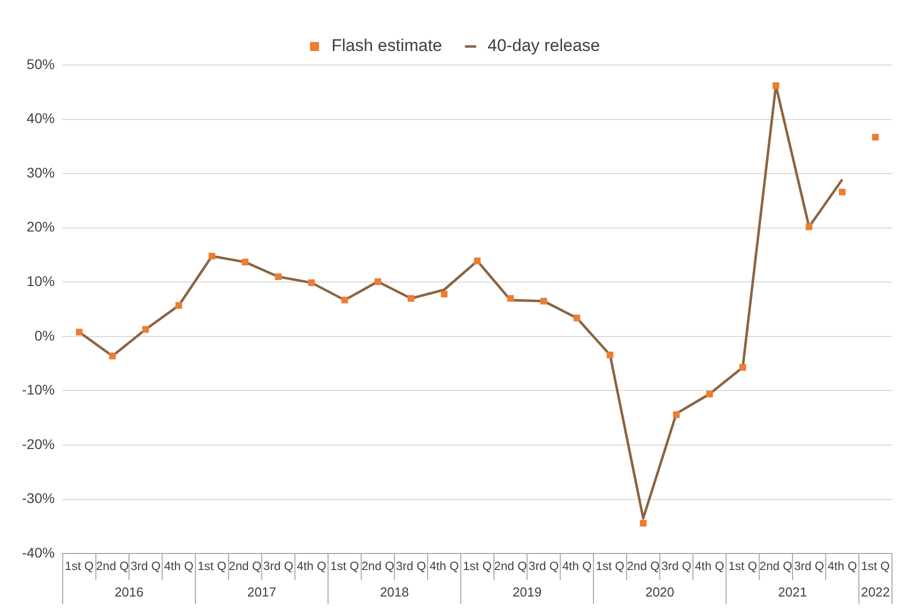 The image size is (906, 611). Describe the element at coordinates (40, 172) in the screenshot. I see `y-tick-label: 30%` at that location.